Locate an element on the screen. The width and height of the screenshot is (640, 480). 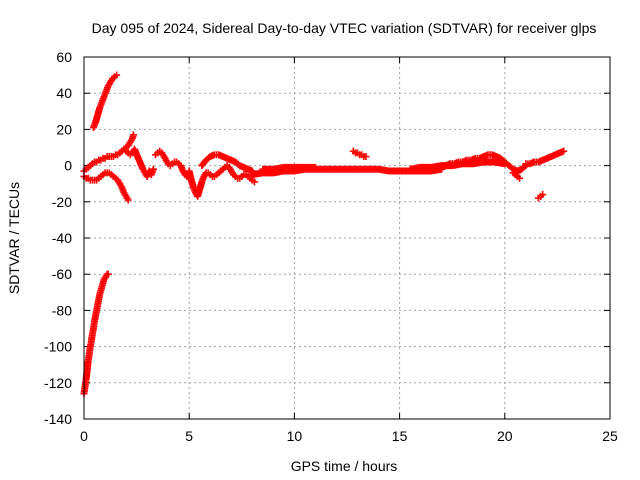
y-tick-label: -20 is located at coordinates (62, 202).